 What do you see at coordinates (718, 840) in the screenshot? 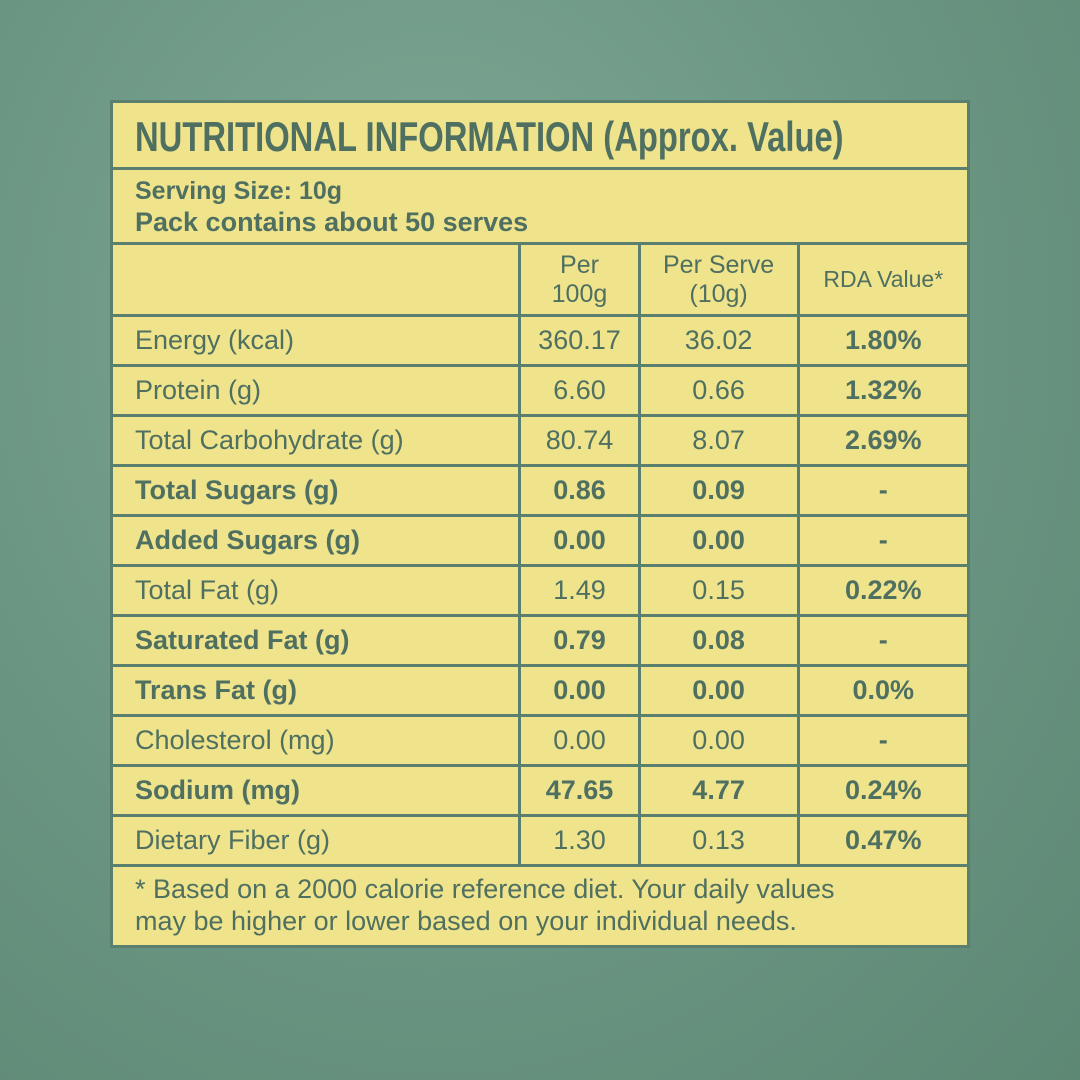
I see `nutrient-value: 0.13` at bounding box center [718, 840].